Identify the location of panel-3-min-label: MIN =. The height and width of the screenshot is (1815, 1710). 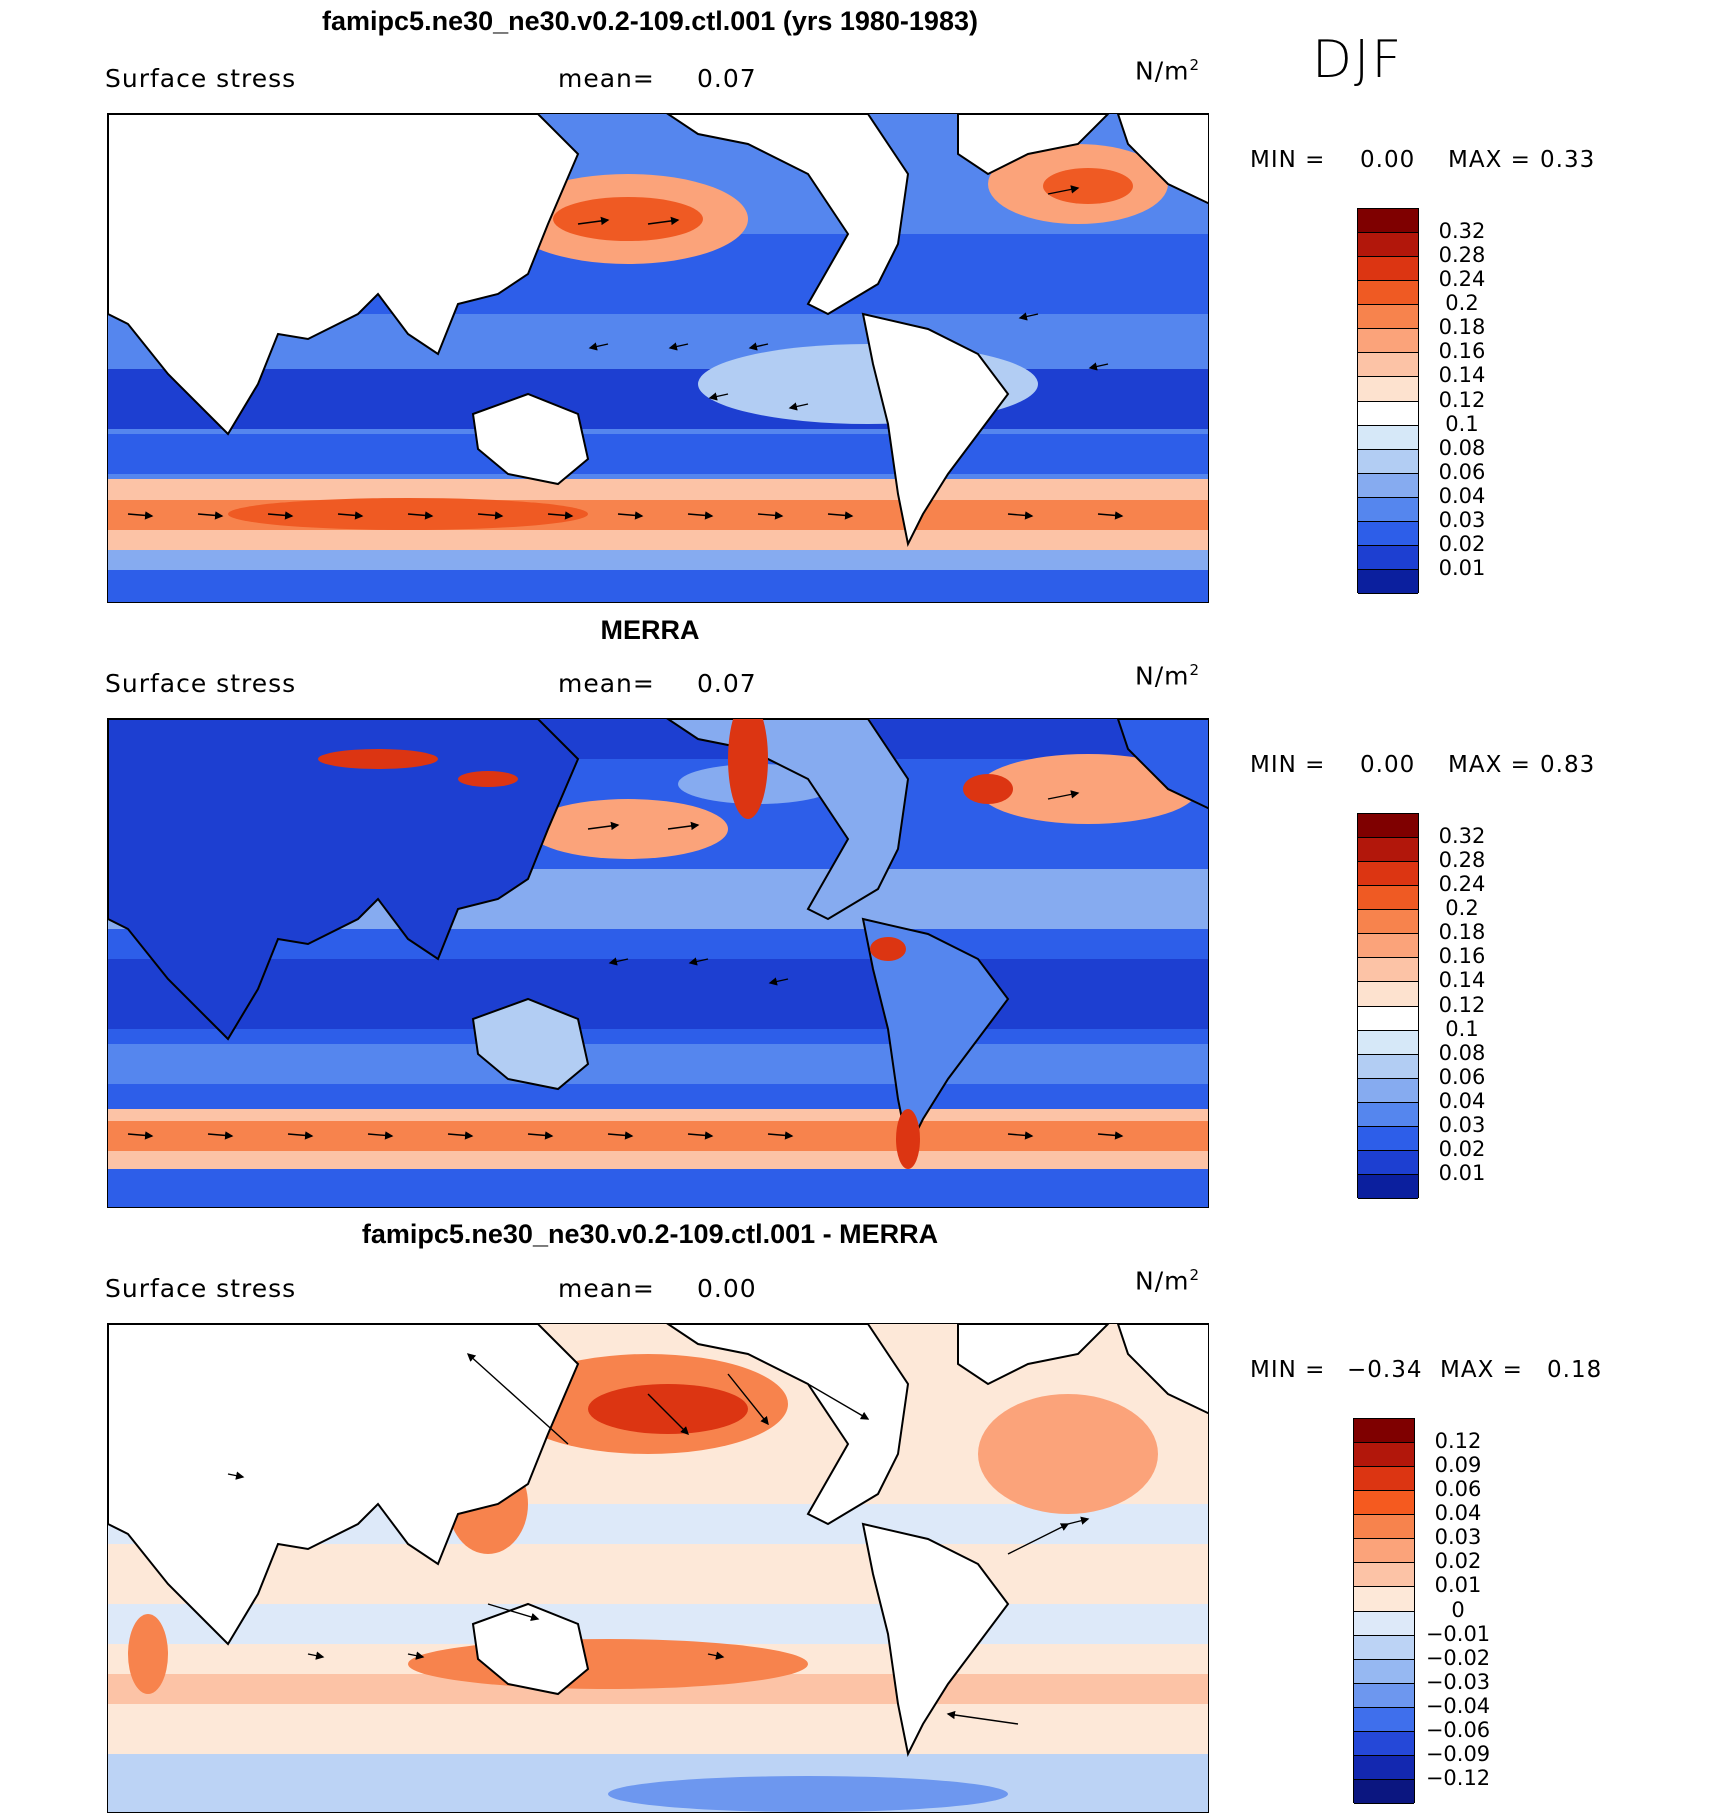
(1288, 1370).